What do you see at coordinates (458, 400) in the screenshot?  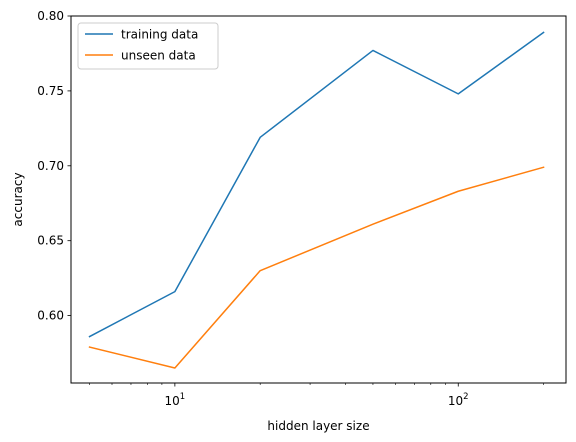 I see `x-tick-label: 10²` at bounding box center [458, 400].